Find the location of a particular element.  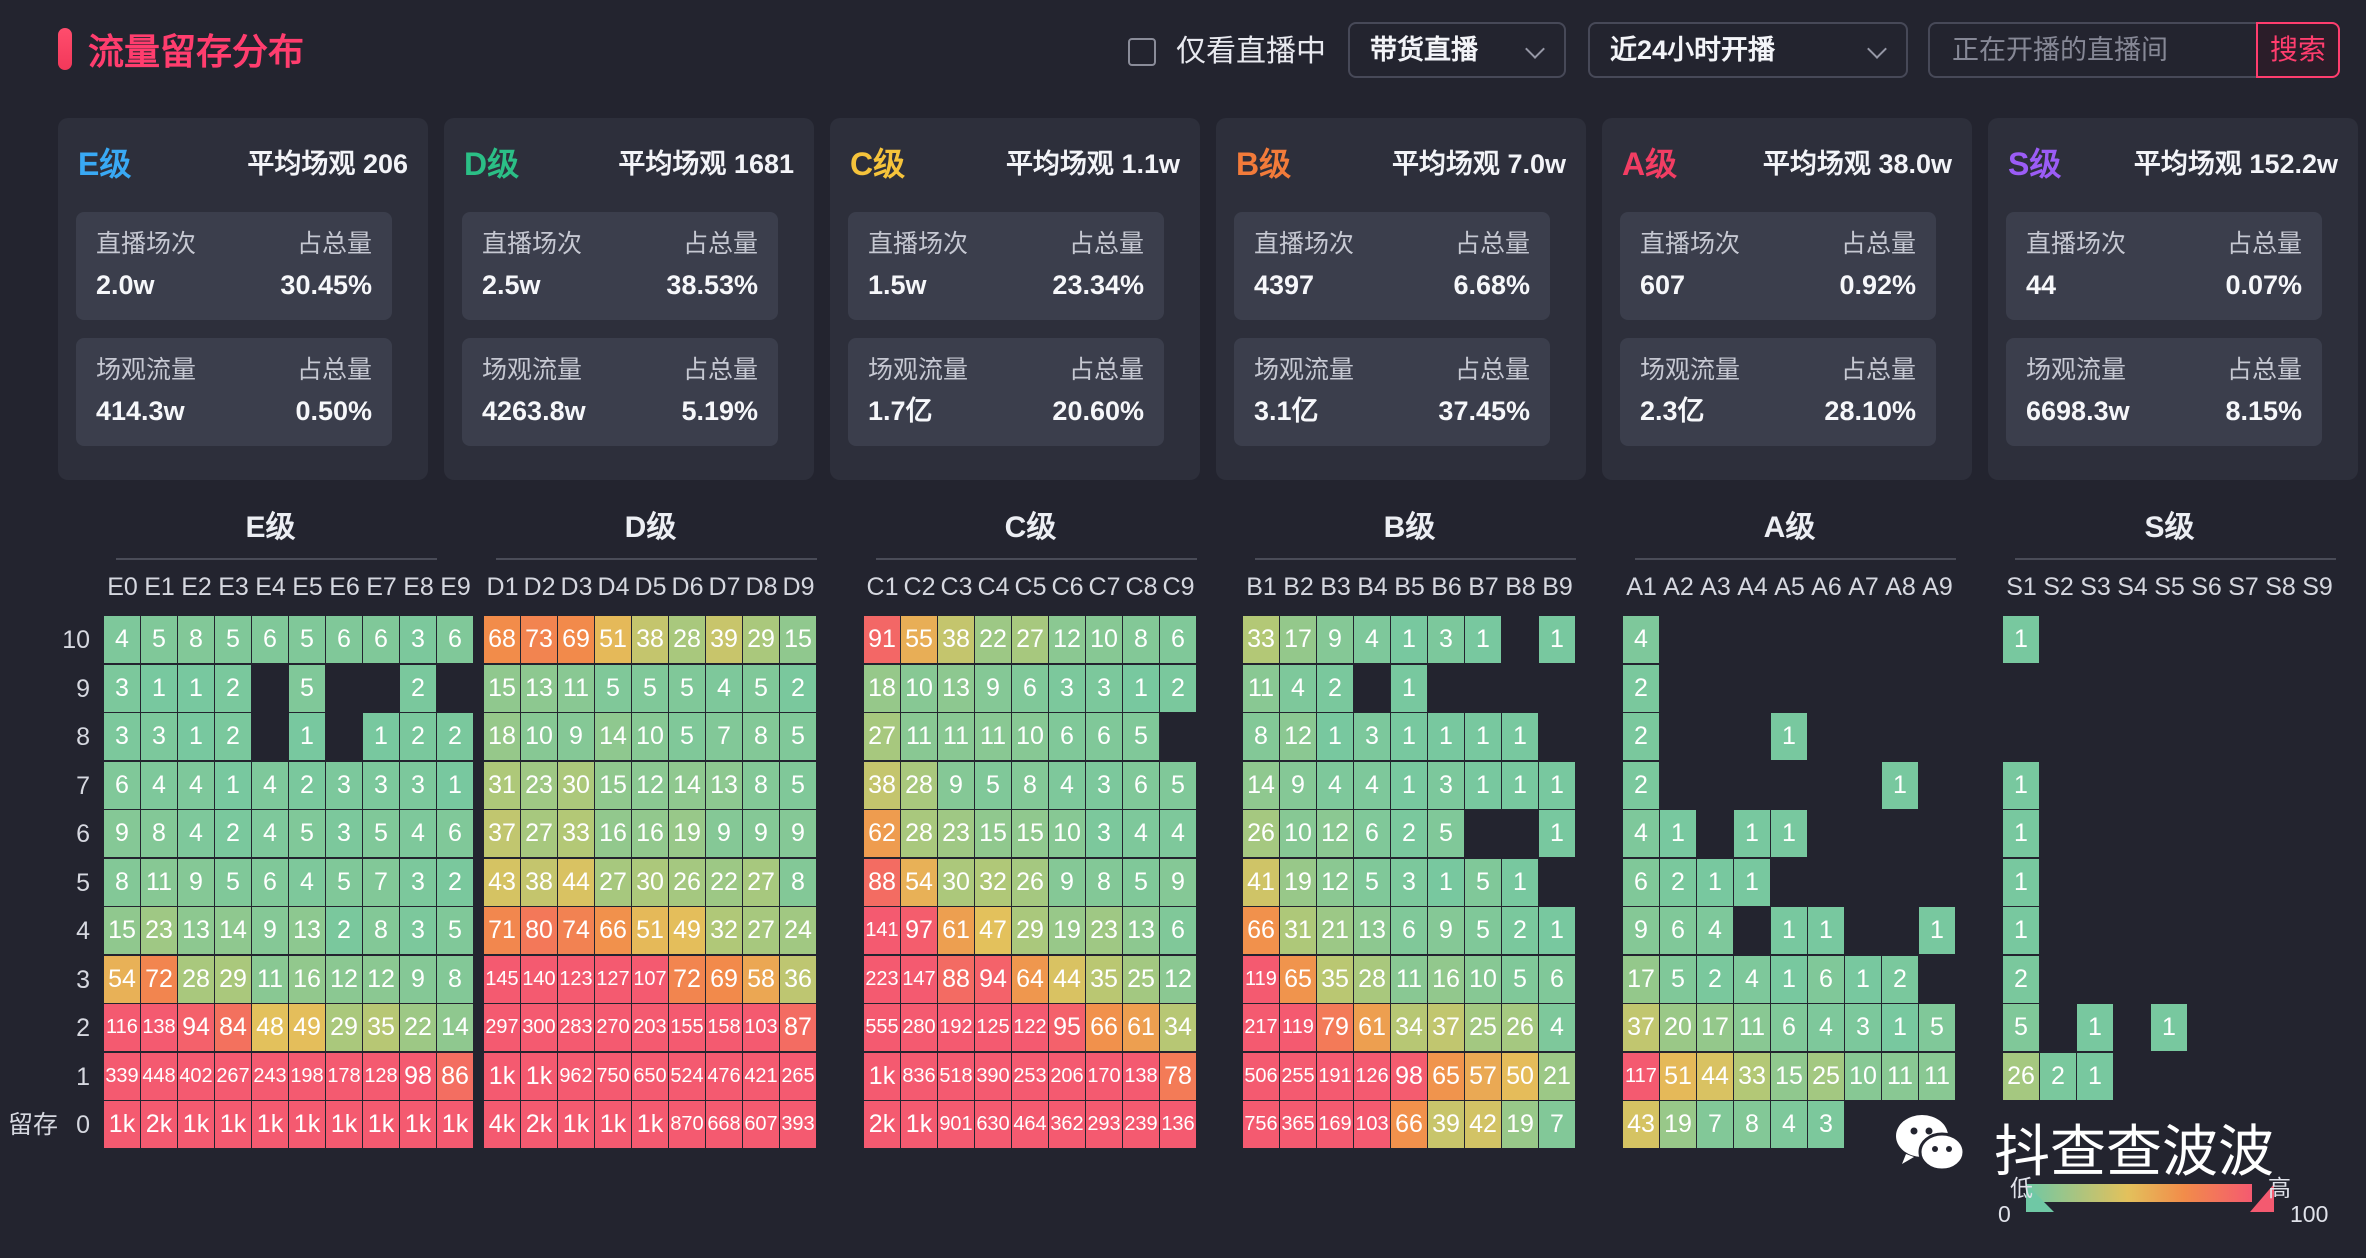

heatmap-cell: 19 is located at coordinates (1520, 1124).